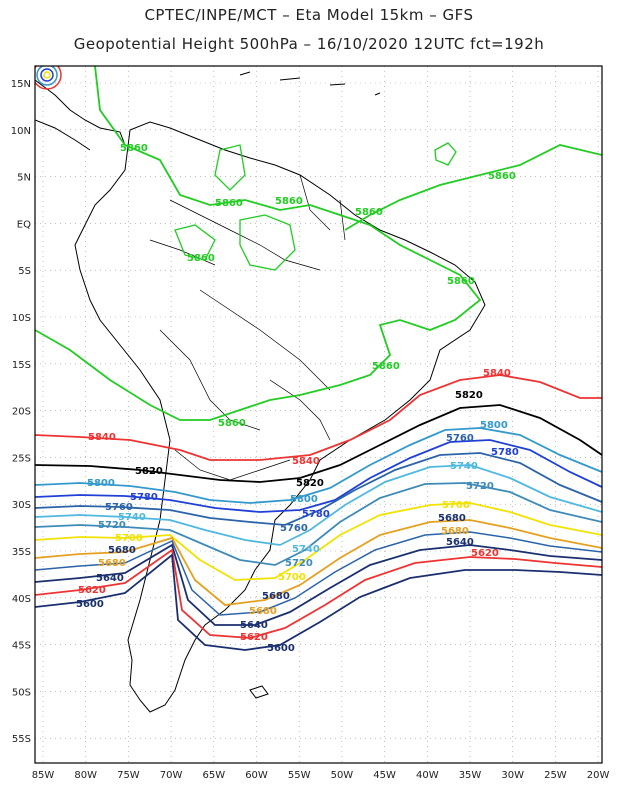 The width and height of the screenshot is (618, 800). I want to click on lon-tick-label: 20W, so click(598, 775).